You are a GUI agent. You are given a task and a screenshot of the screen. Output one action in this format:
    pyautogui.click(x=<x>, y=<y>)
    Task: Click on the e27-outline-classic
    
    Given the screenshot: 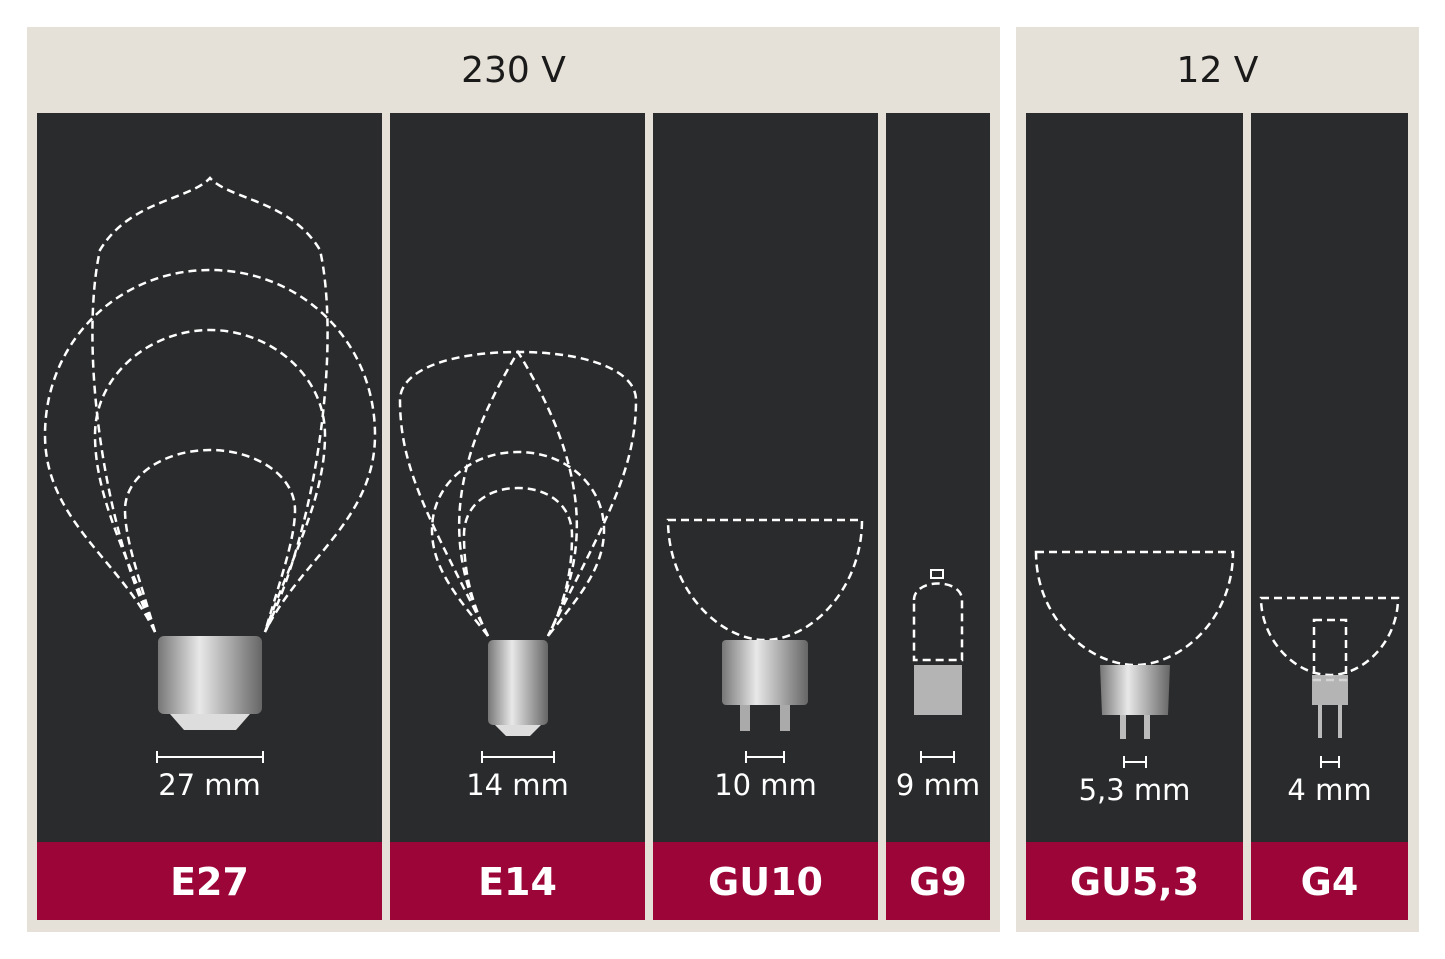 What is the action you would take?
    pyautogui.click(x=210, y=480)
    